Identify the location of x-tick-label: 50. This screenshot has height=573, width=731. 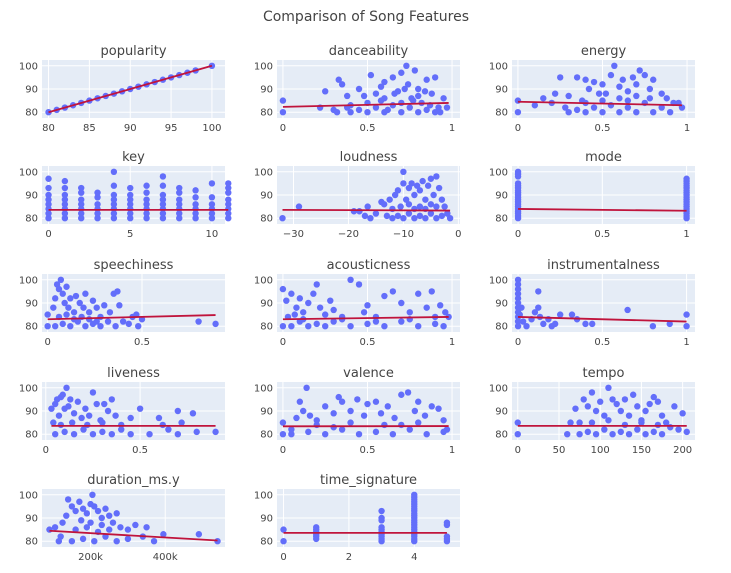
(559, 450).